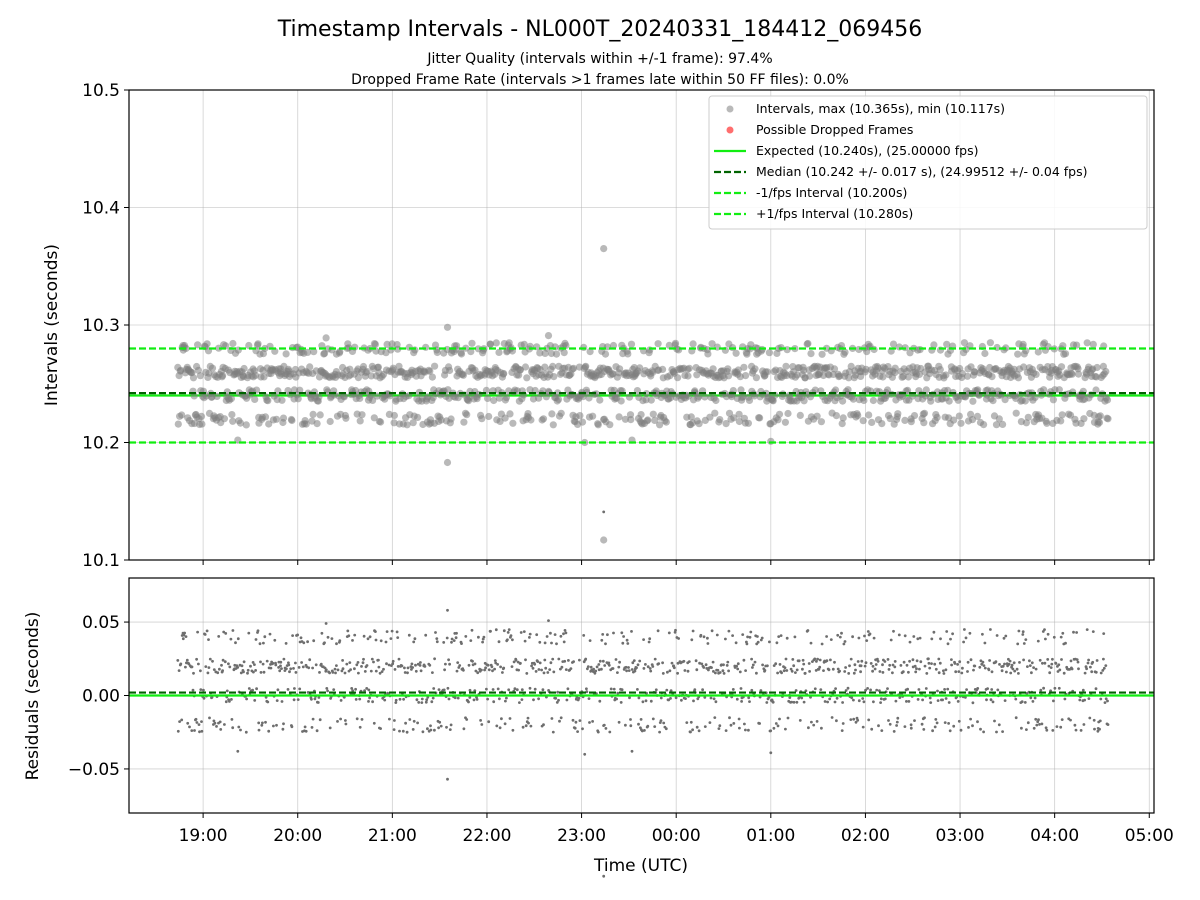 The image size is (1200, 900). Describe the element at coordinates (52, 325) in the screenshot. I see `intervals-ylabel: Intervals (seconds)` at that location.